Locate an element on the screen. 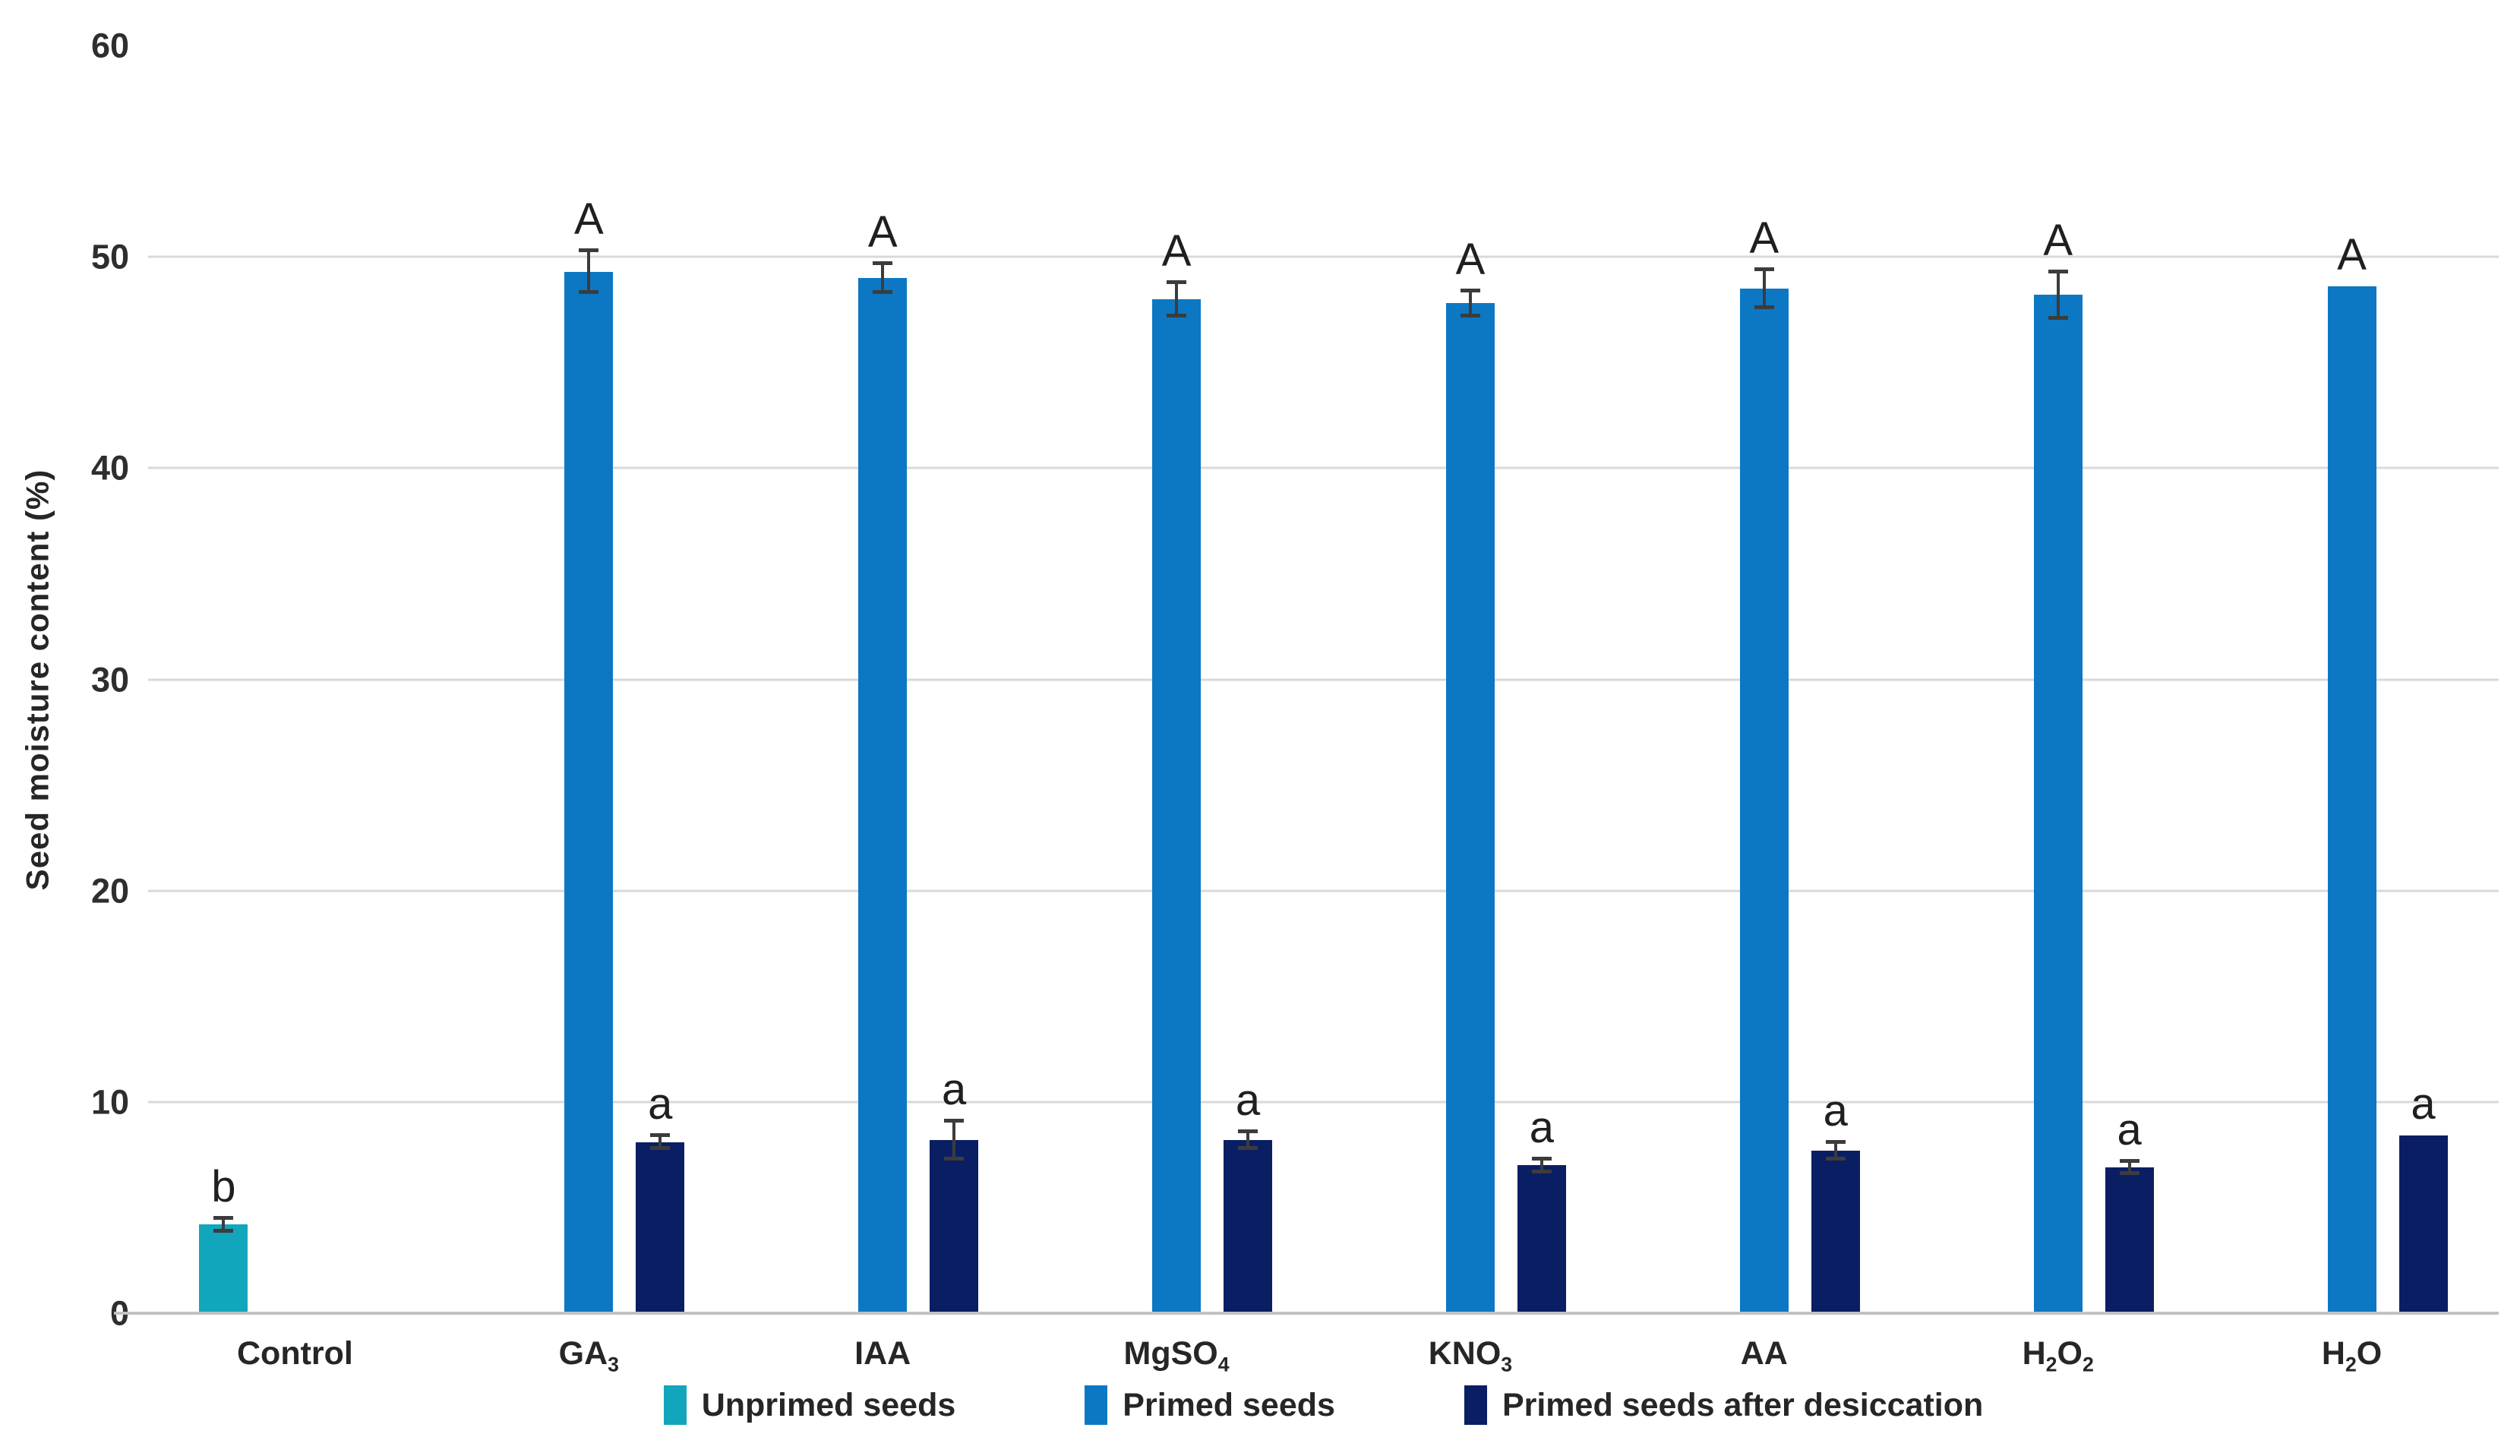 This screenshot has width=2520, height=1456. legend-label: Unprimed seeds is located at coordinates (829, 1404).